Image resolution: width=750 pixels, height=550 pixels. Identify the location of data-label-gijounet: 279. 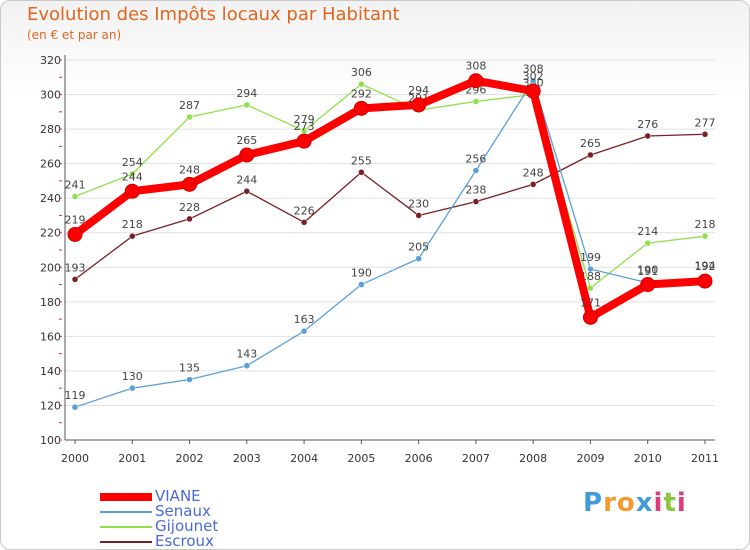
(304, 119).